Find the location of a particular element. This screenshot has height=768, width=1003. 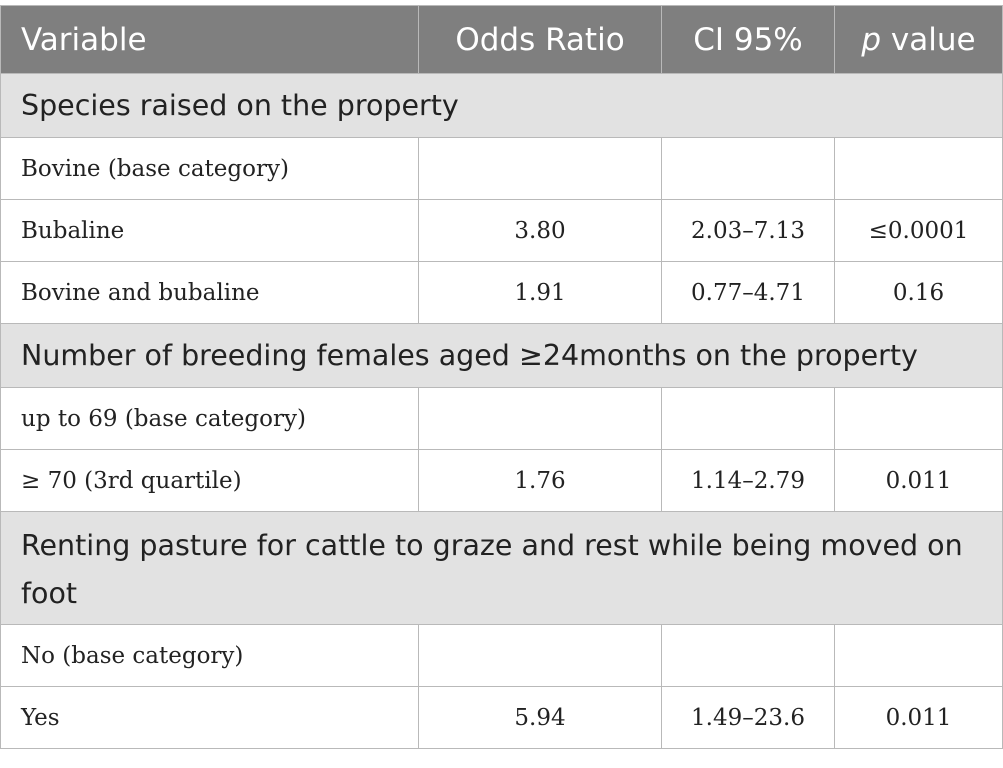

cell-variable: No (base category) is located at coordinates (209, 655).